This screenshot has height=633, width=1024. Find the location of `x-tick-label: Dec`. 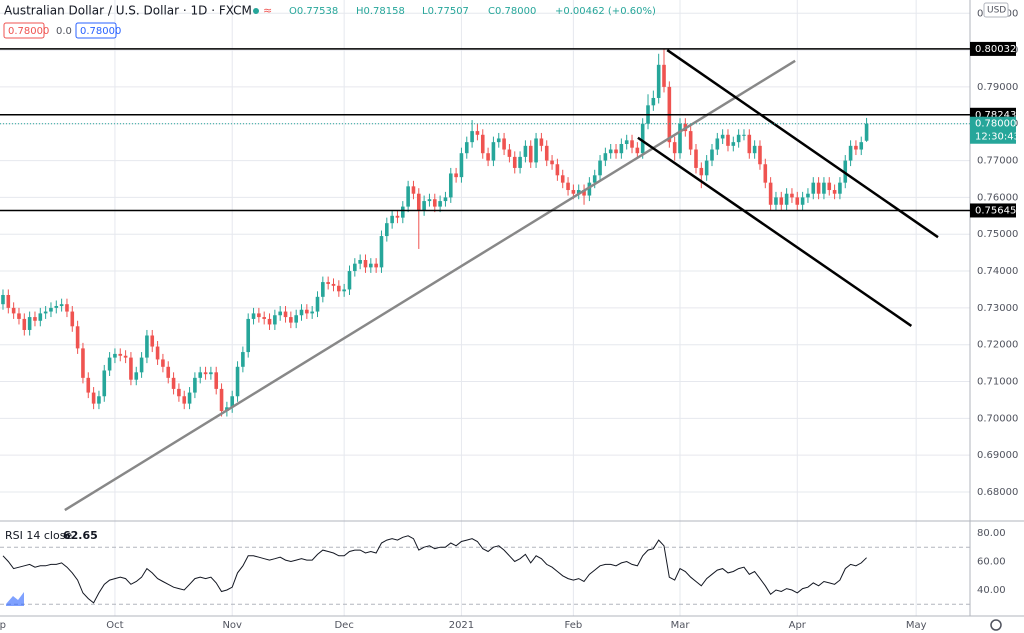

x-tick-label: Dec is located at coordinates (343, 625).